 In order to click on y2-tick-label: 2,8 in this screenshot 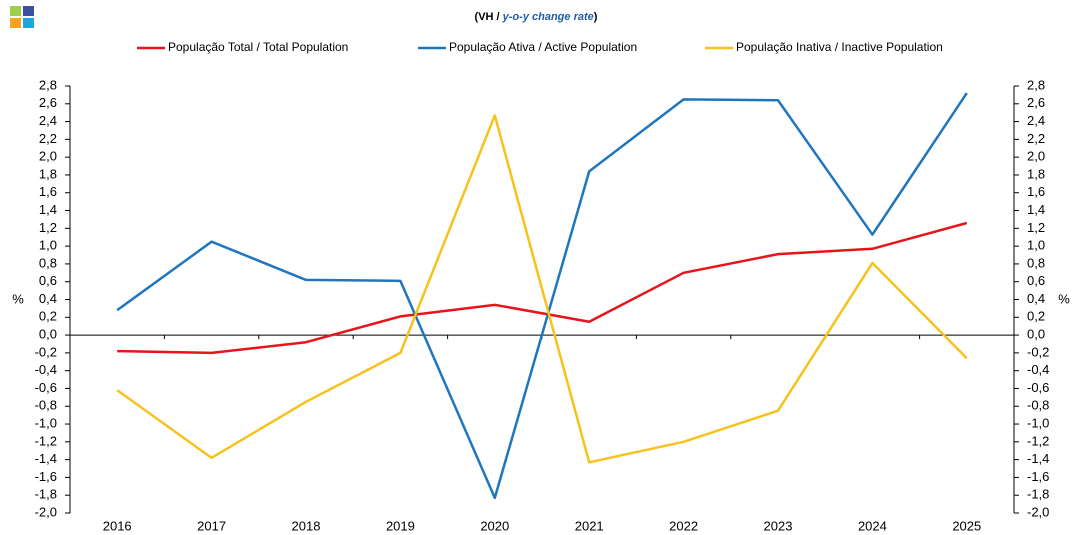, I will do `click(1036, 84)`.